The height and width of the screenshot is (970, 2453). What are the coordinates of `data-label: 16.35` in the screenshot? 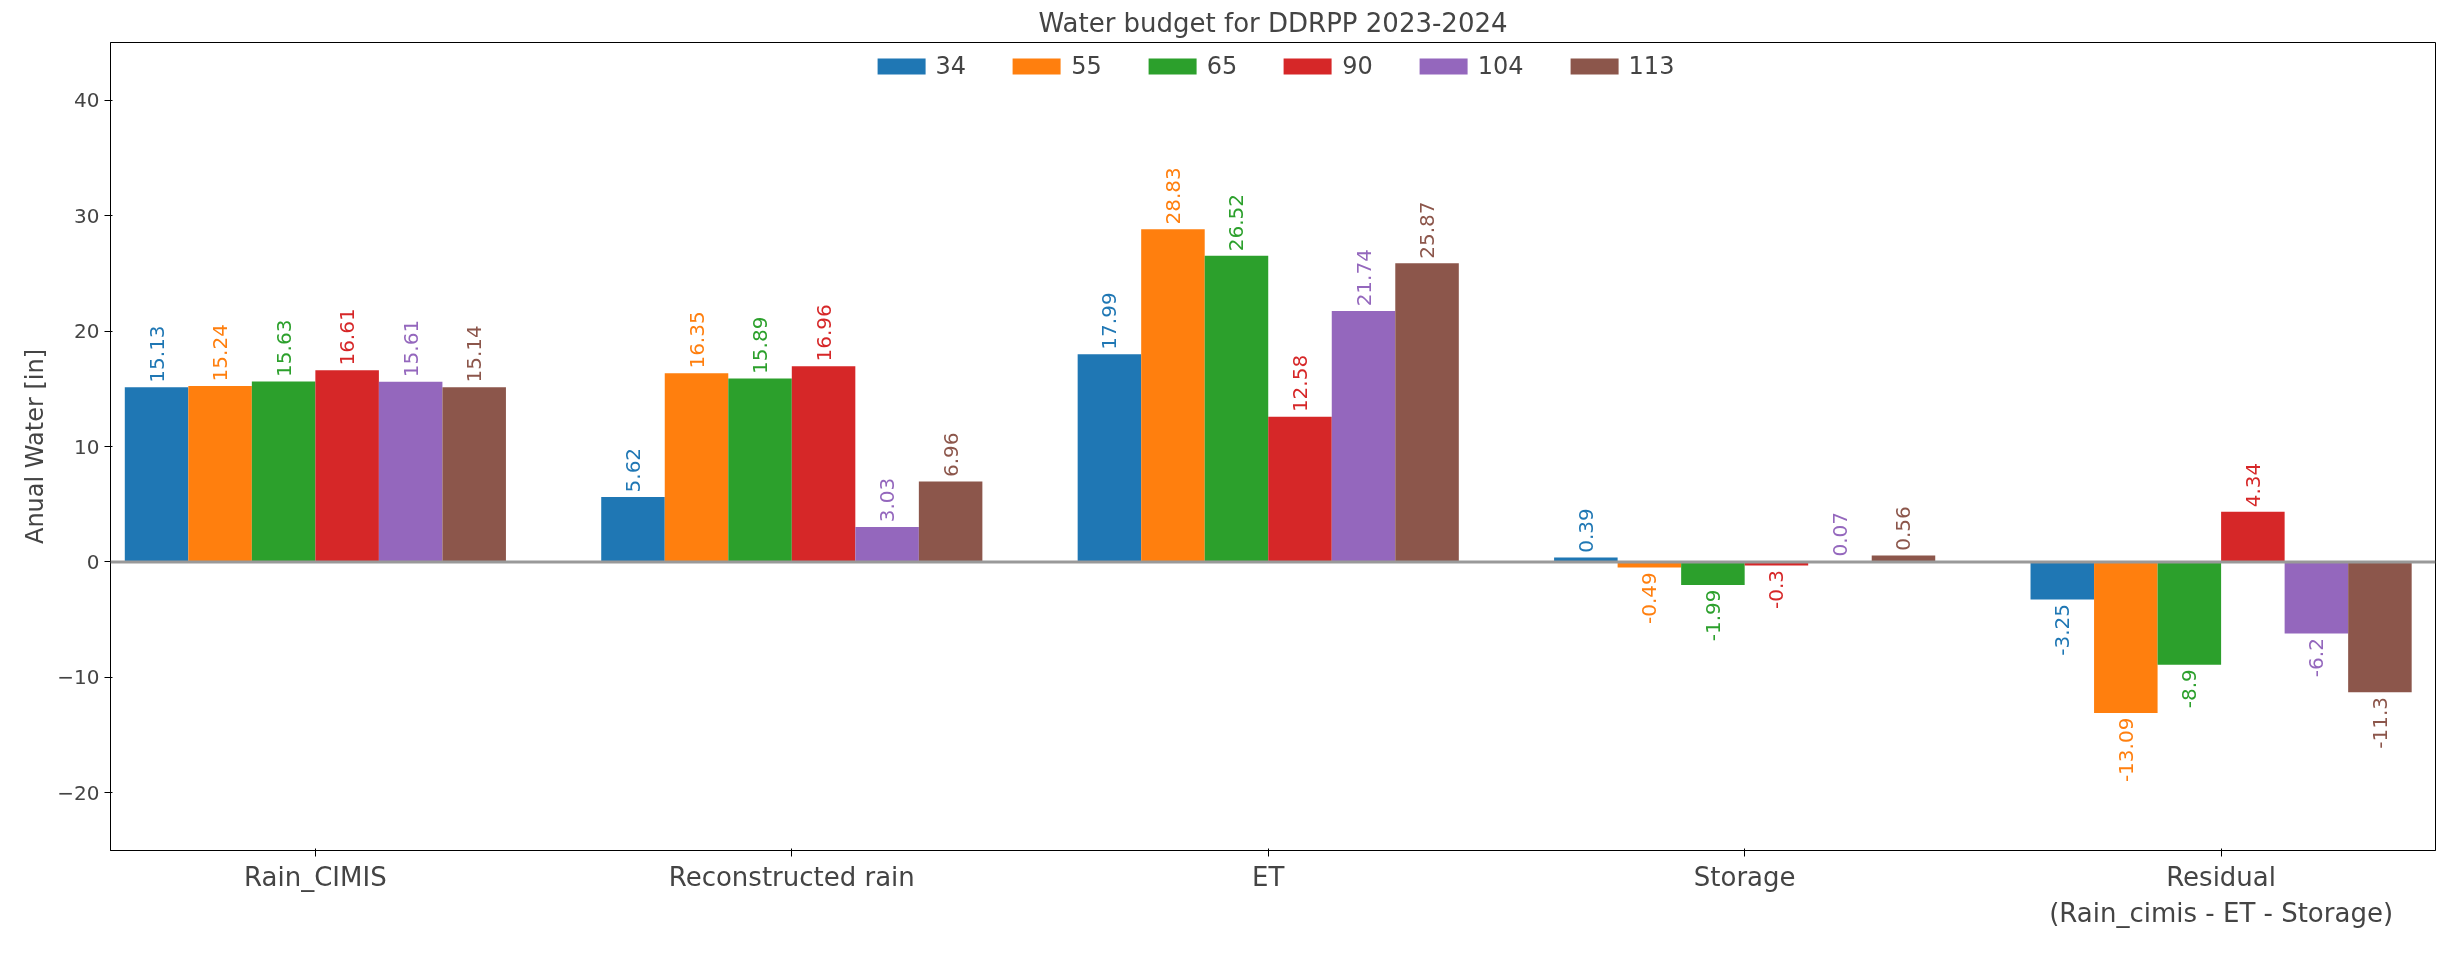 It's located at (696, 340).